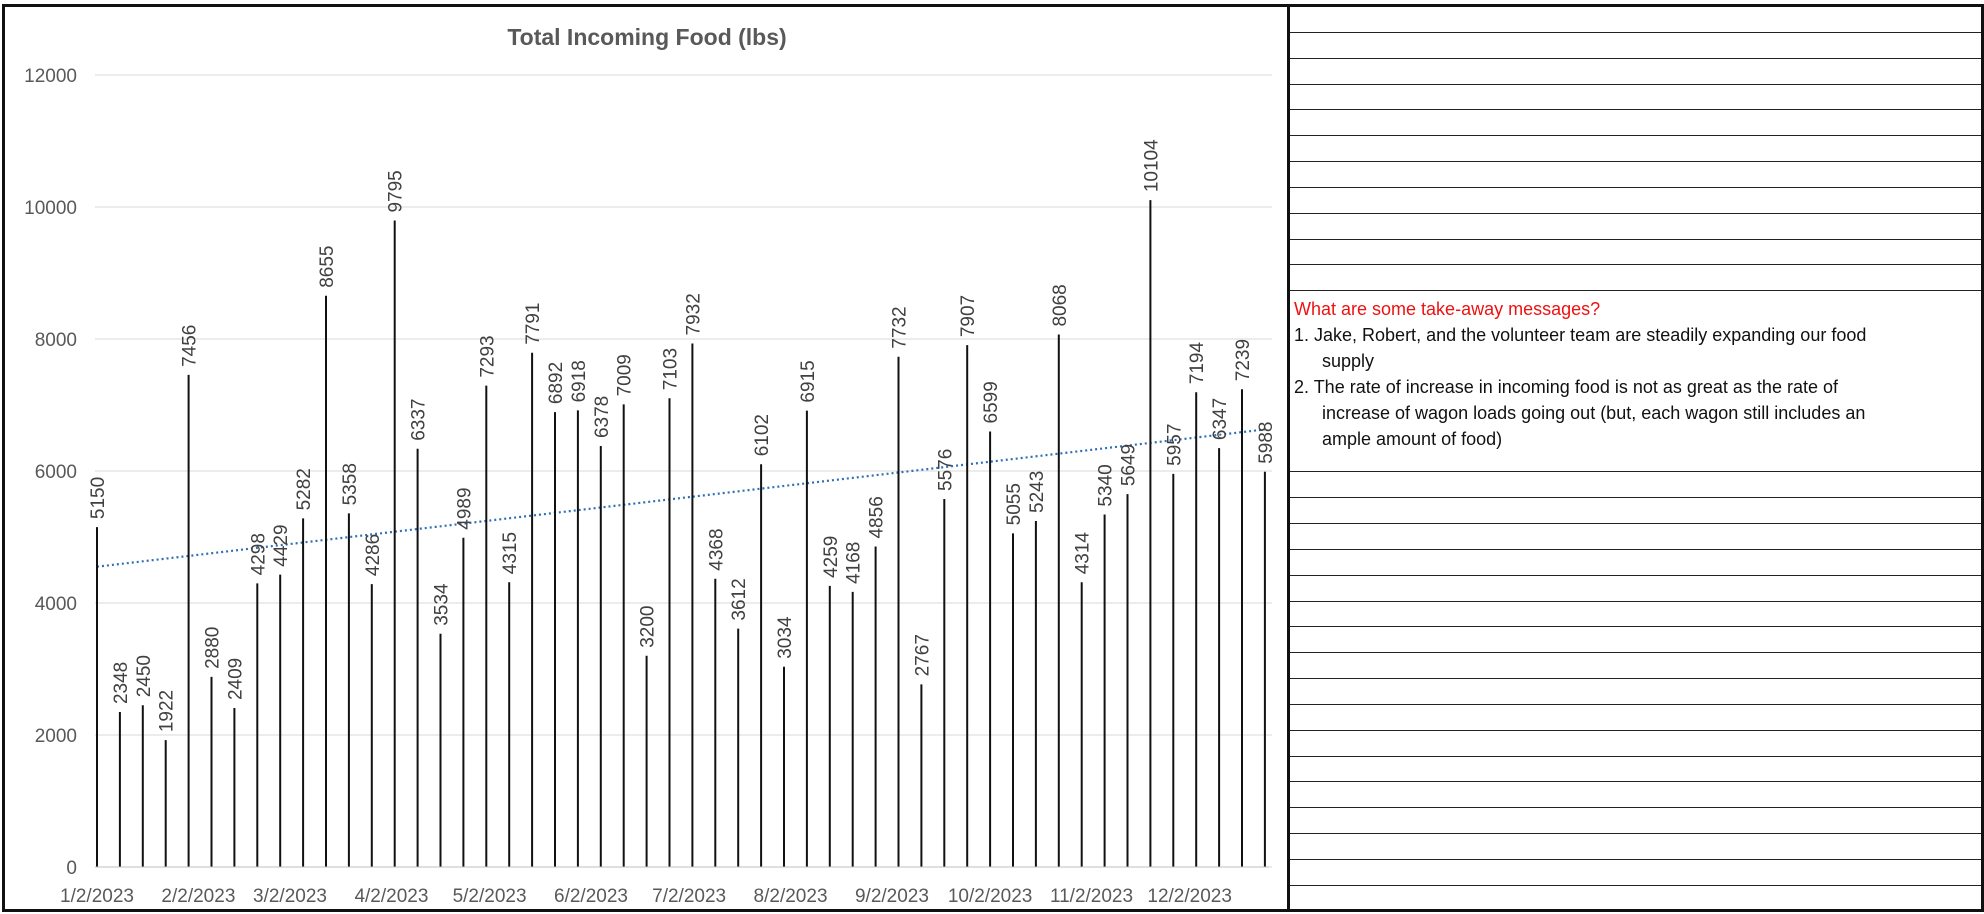 Image resolution: width=1984 pixels, height=914 pixels. Describe the element at coordinates (1220, 419) in the screenshot. I see `data-label: 6347` at that location.